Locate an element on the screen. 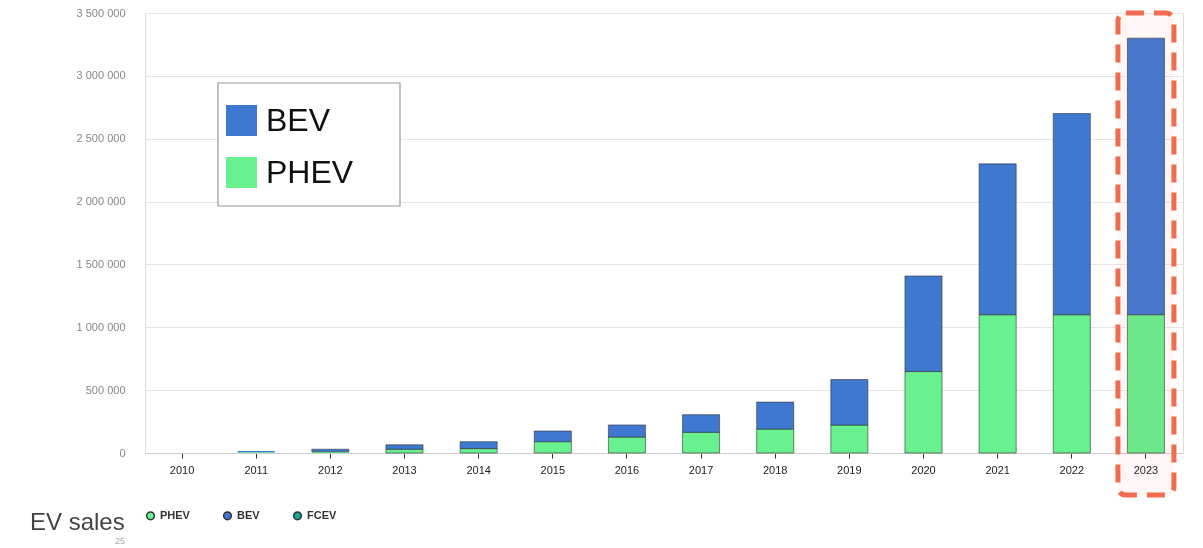 The height and width of the screenshot is (548, 1203). y-tick-label: 500 000 is located at coordinates (105, 389).